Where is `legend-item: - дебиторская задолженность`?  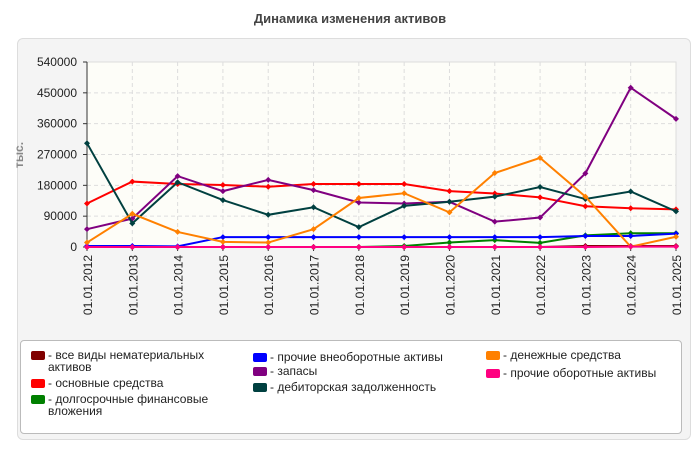
legend-item: - дебиторская задолженность is located at coordinates (363, 387).